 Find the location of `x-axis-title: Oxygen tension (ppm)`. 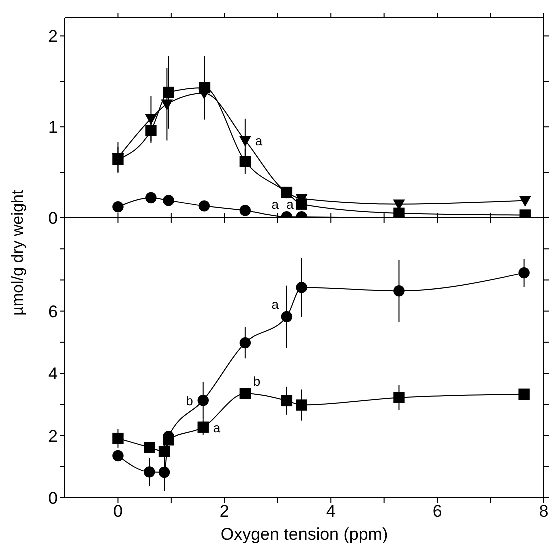

x-axis-title: Oxygen tension (ppm) is located at coordinates (304, 534).